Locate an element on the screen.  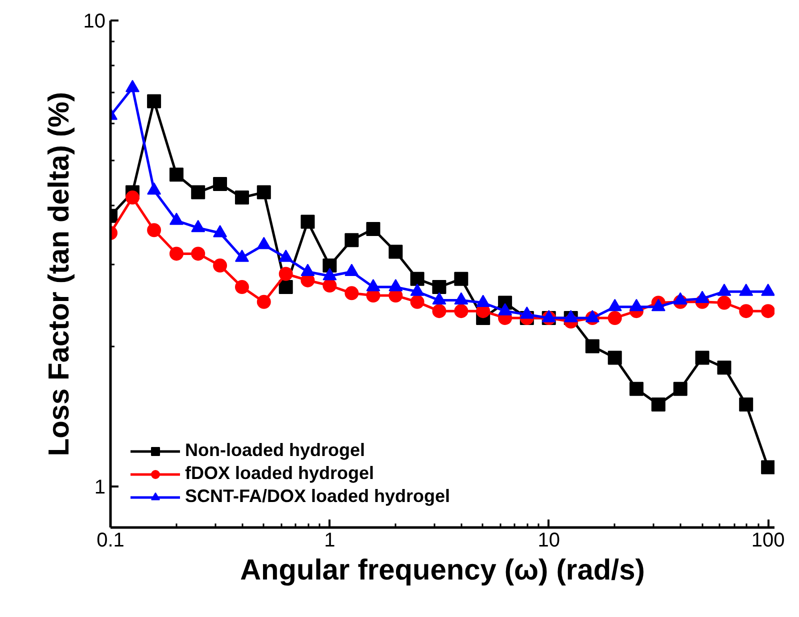
x-tick-label: 0.1 is located at coordinates (110, 541).